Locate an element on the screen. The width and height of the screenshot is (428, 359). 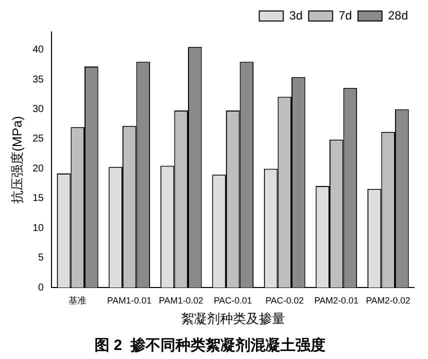
x-tick-label: PAC-0.01 is located at coordinates (233, 300).